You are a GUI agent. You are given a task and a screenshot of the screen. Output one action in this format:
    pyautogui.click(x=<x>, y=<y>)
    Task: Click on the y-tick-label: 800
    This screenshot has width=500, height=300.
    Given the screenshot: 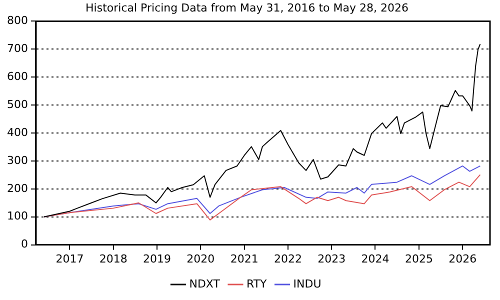 What is the action you would take?
    pyautogui.click(x=17, y=21)
    